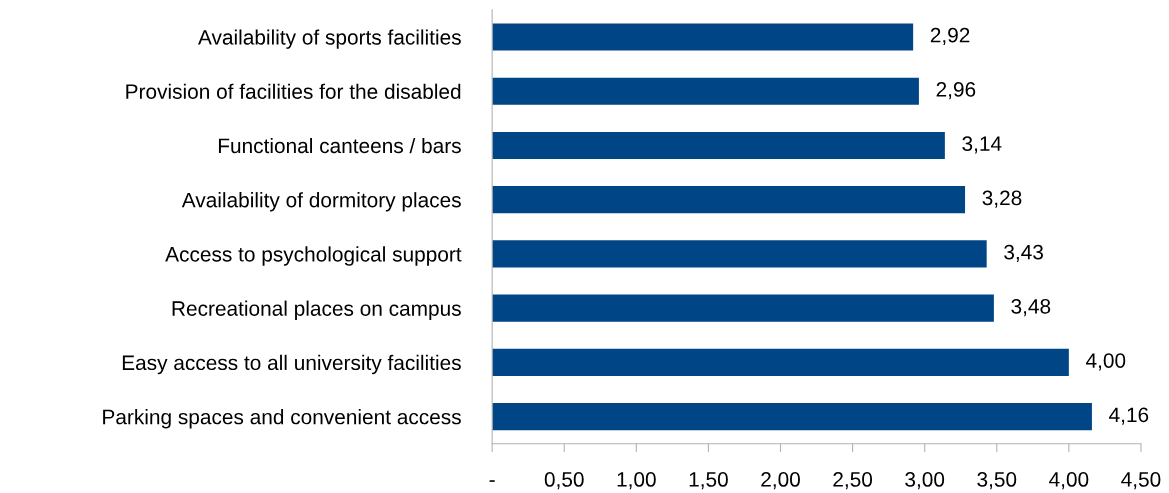 This screenshot has height=493, width=1169. I want to click on y-tick-label: Availability of sports facilities, so click(329, 39).